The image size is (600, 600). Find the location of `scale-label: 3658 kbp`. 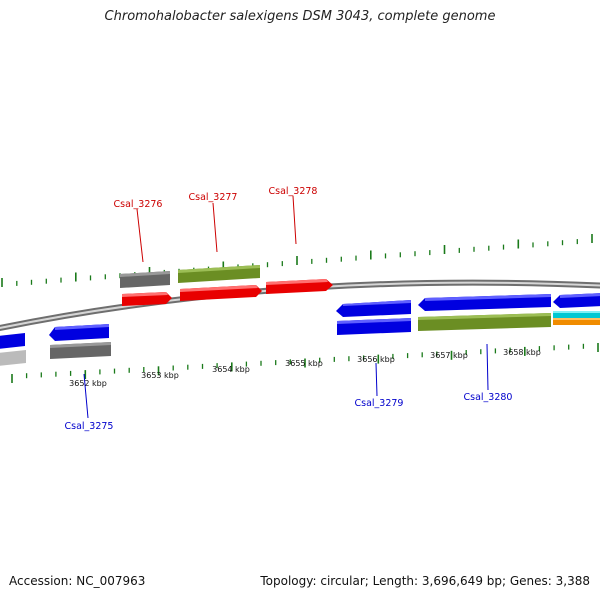

scale-label: 3658 kbp is located at coordinates (522, 352).